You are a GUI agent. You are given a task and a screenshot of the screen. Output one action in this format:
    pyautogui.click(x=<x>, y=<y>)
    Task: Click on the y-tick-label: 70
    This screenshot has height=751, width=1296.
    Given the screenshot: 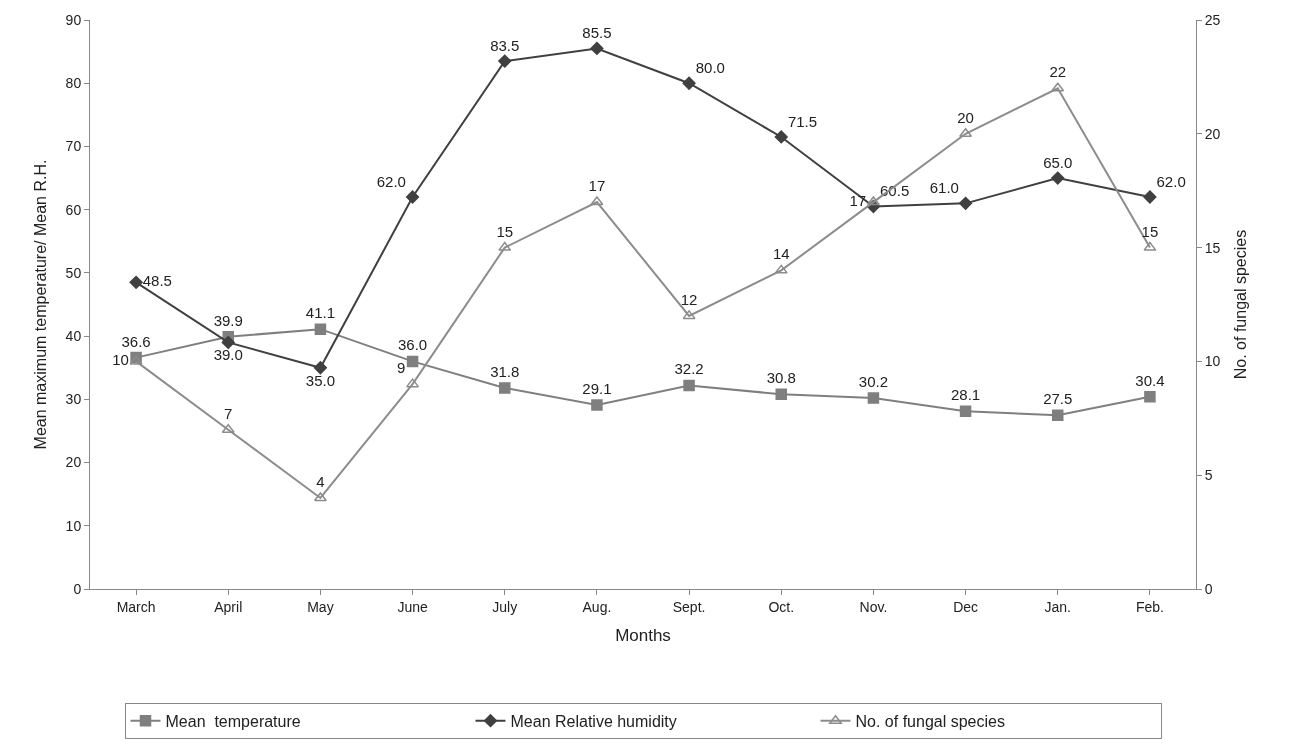 What is the action you would take?
    pyautogui.click(x=73, y=146)
    